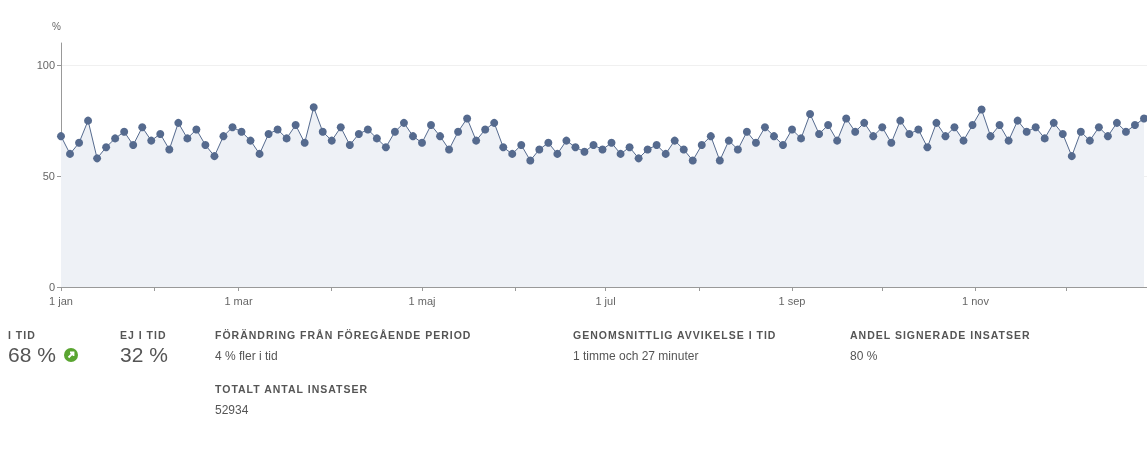  What do you see at coordinates (976, 300) in the screenshot?
I see `x-tick-label: 1 nov` at bounding box center [976, 300].